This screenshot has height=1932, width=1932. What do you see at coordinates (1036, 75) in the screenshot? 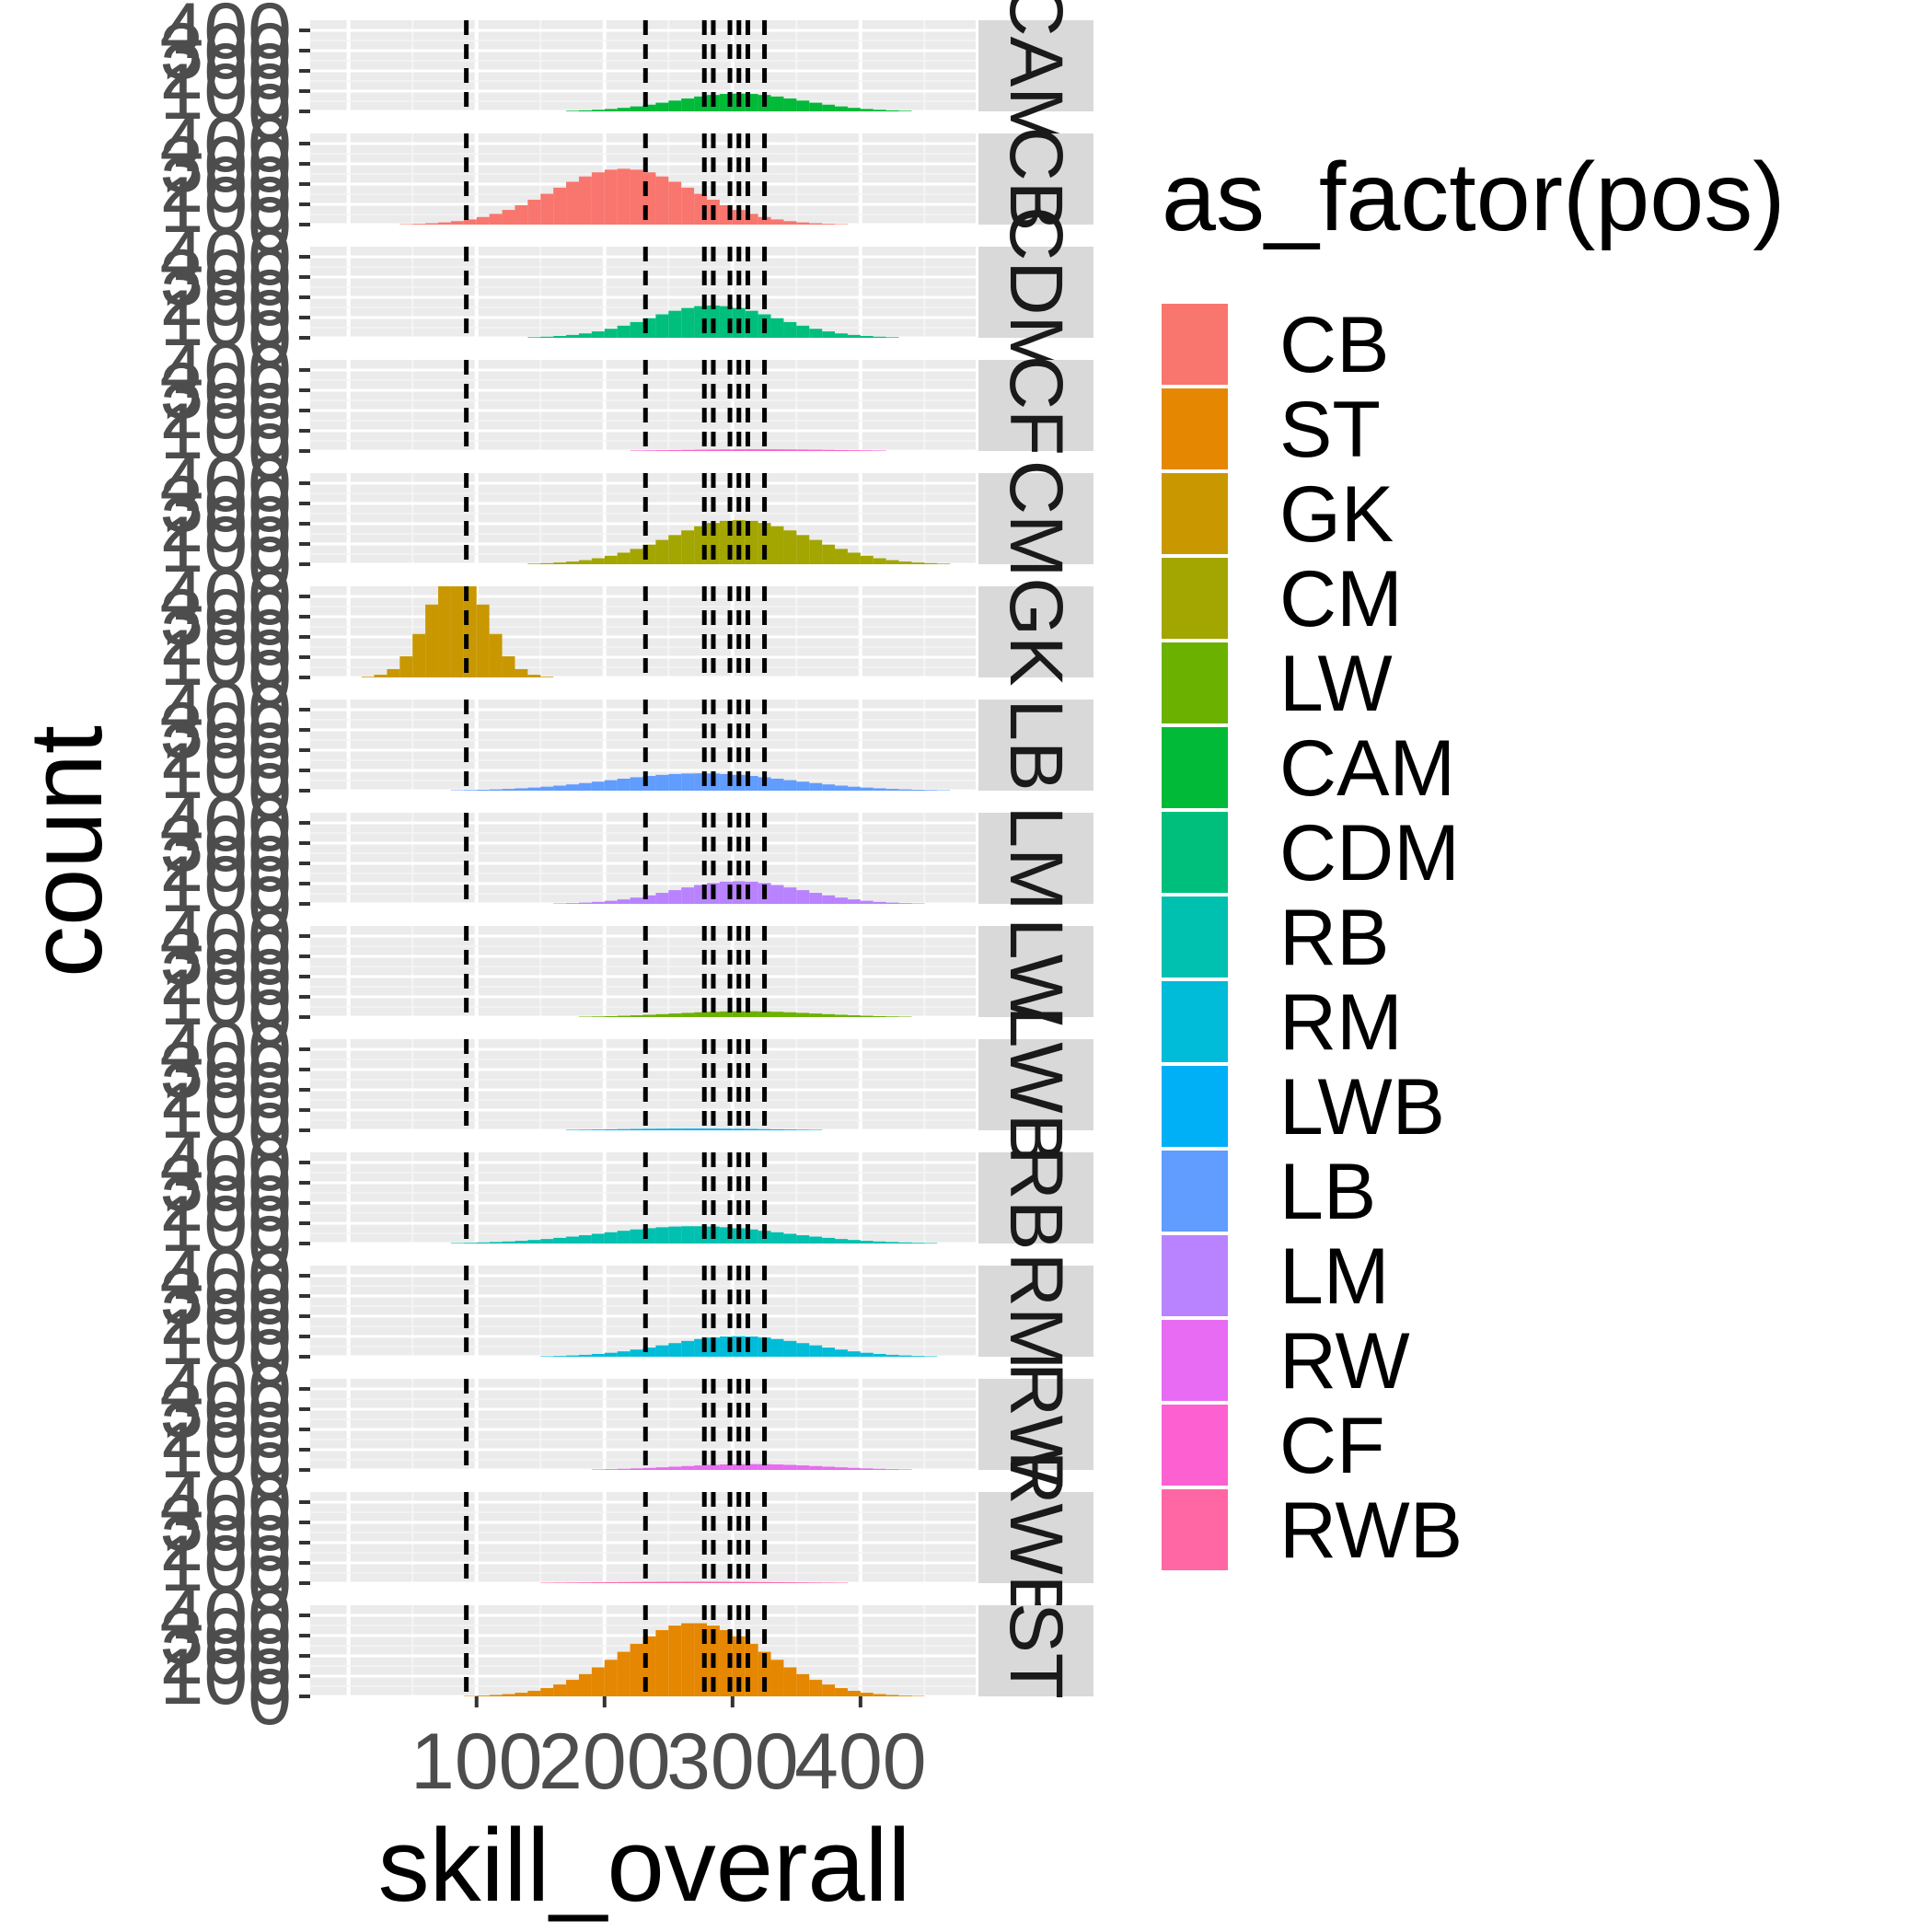
I see `facet-strip-label: CAM` at bounding box center [1036, 75].